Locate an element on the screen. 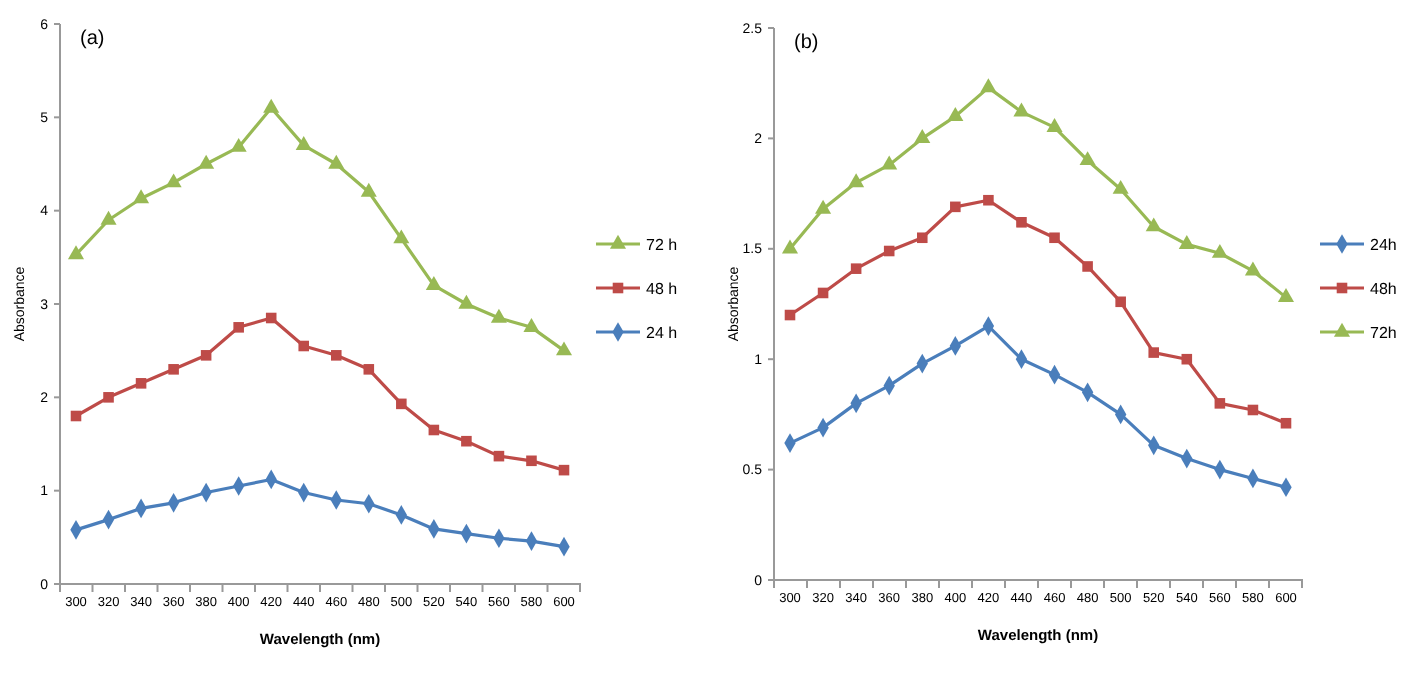 The image size is (1414, 692). chart-title: (b) is located at coordinates (806, 43).